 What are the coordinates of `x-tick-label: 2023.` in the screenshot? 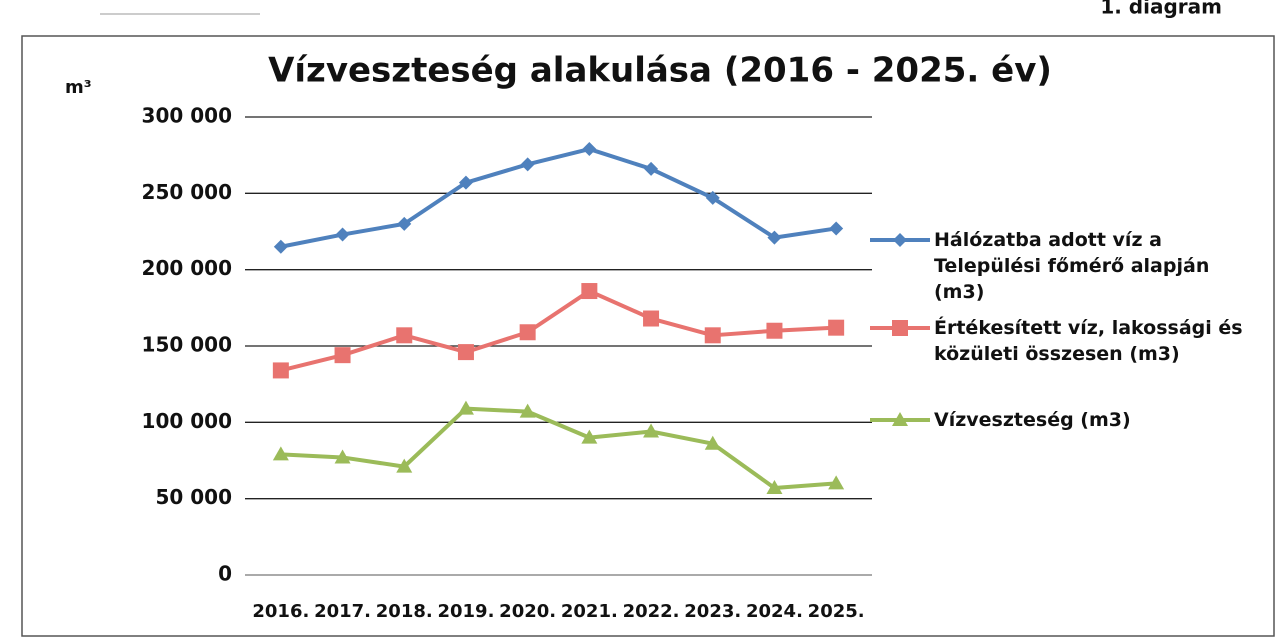 It's located at (712, 611).